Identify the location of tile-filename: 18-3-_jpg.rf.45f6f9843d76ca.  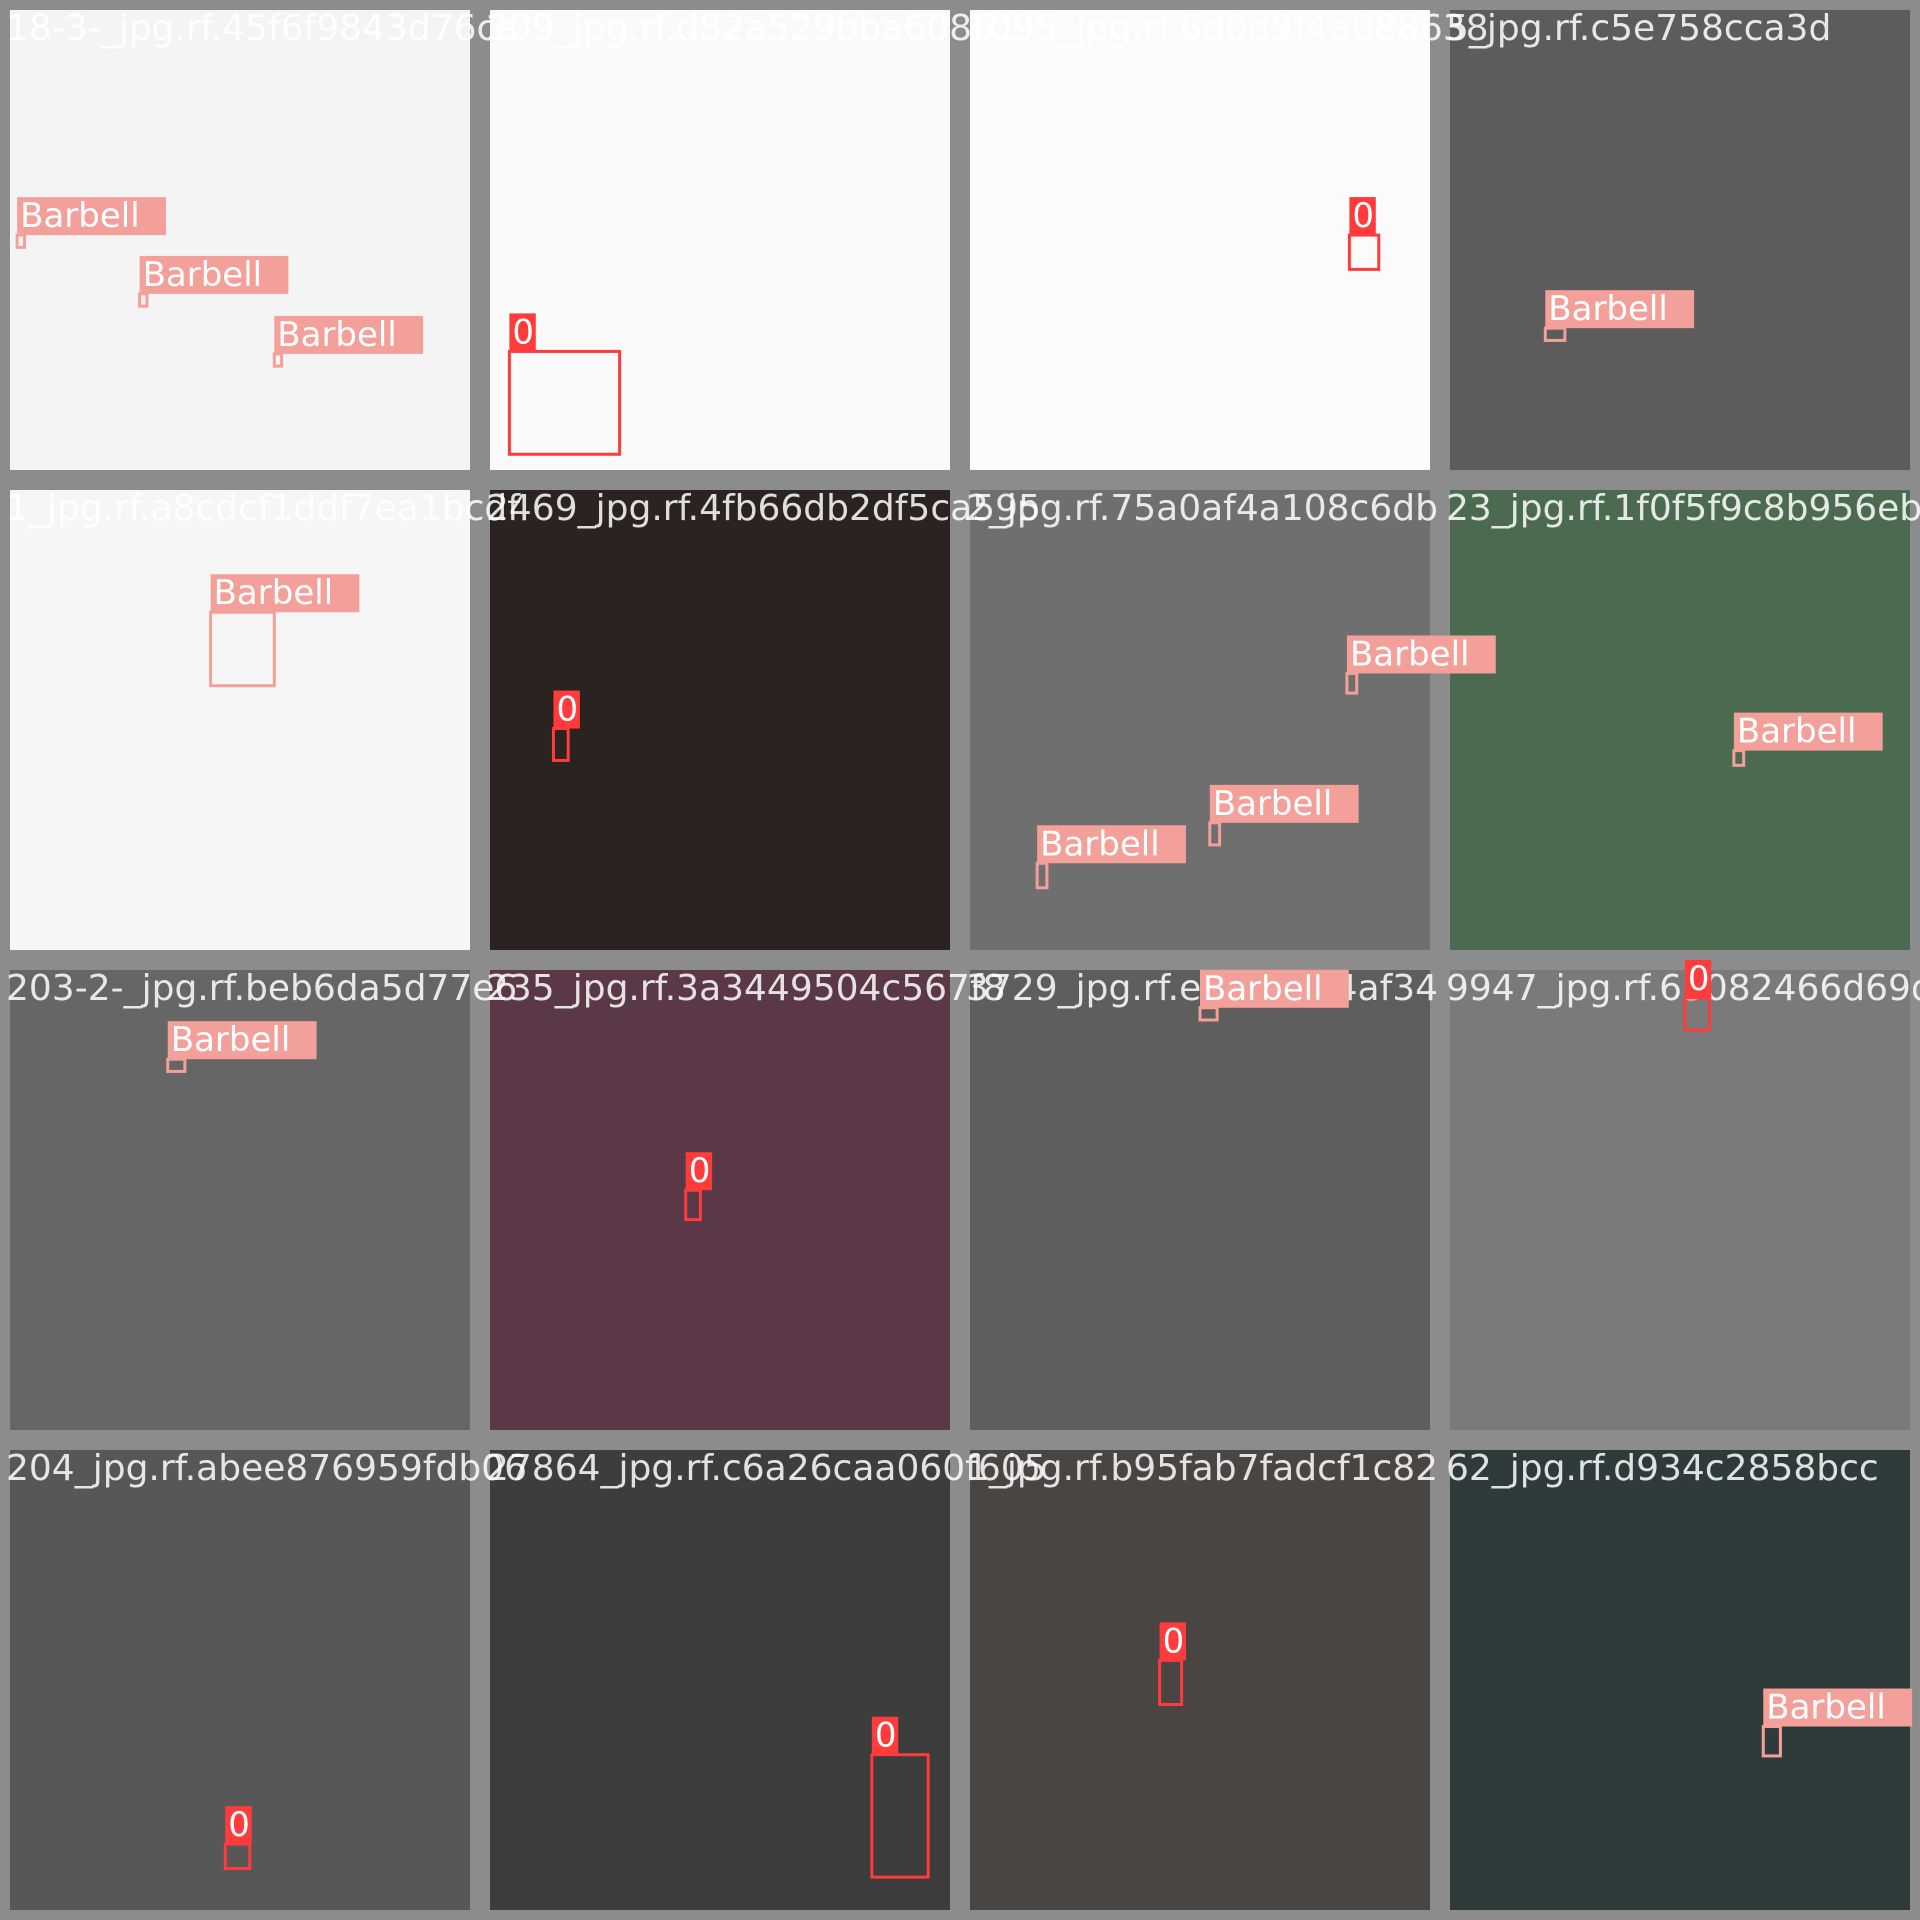
(262, 28).